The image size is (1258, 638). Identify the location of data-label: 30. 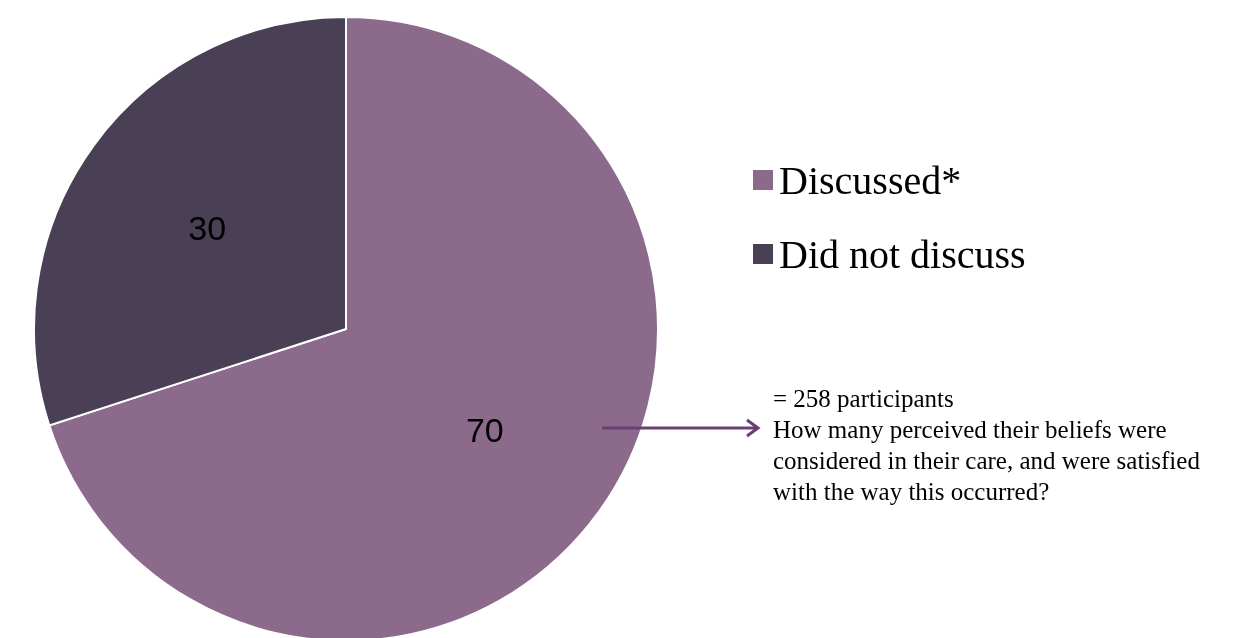
(207, 228).